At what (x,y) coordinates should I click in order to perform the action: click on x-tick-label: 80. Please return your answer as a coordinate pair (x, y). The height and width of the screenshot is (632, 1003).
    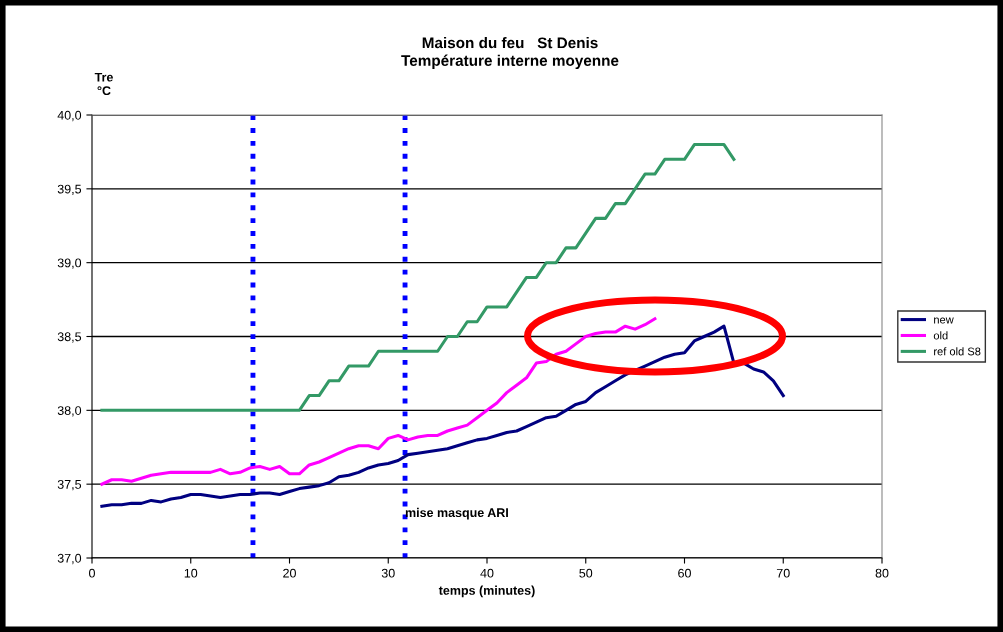
    Looking at the image, I should click on (882, 573).